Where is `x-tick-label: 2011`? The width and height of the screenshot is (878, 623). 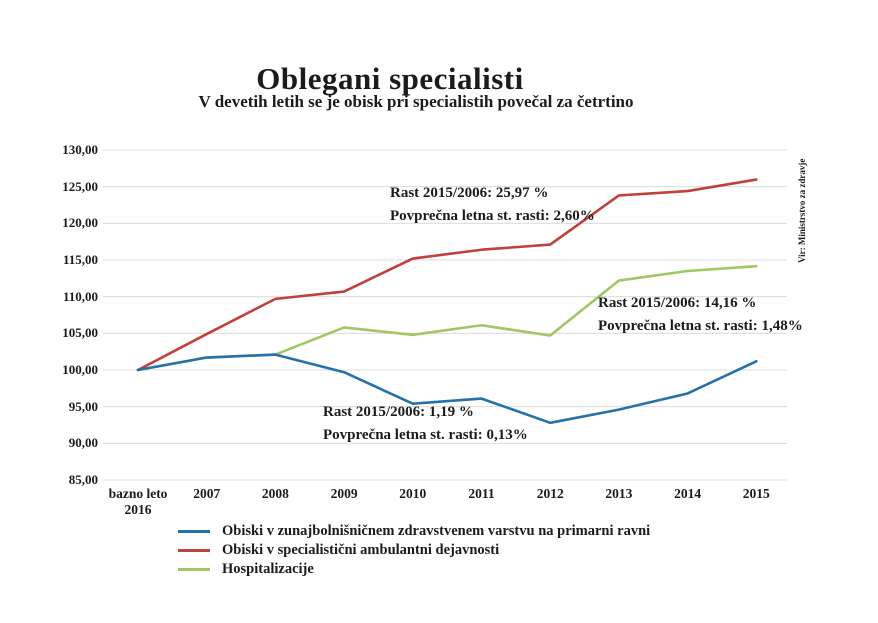
x-tick-label: 2011 is located at coordinates (481, 493).